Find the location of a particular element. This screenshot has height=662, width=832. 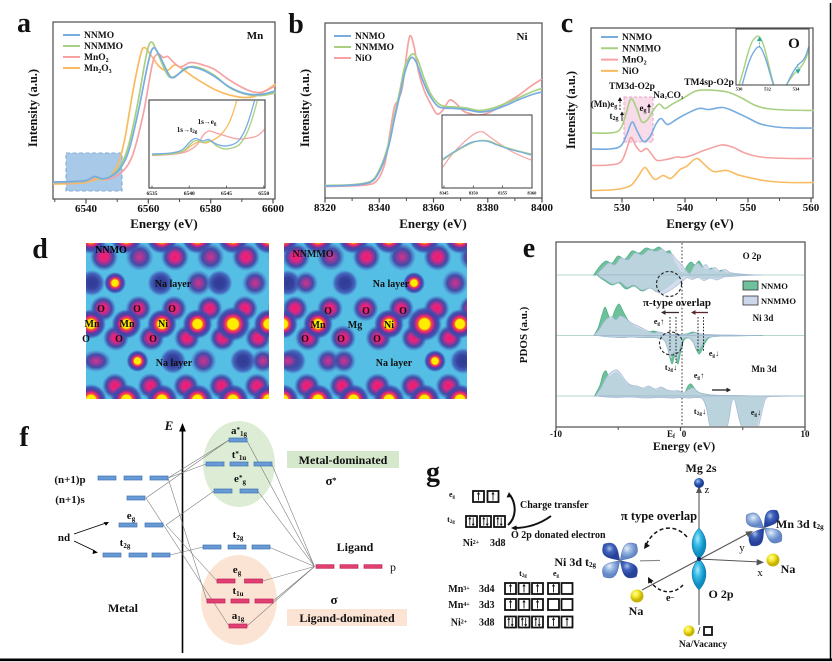

svg-text: σ* is located at coordinates (330, 480).